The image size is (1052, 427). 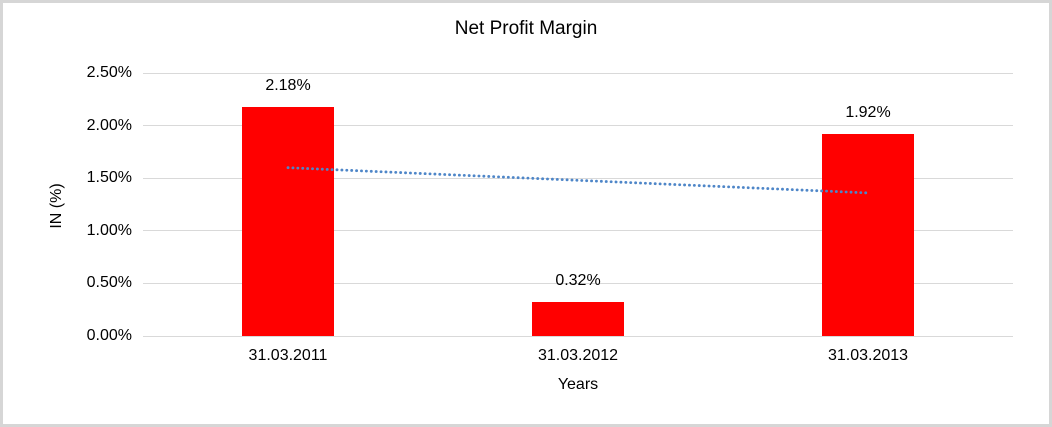 I want to click on data-label: 0.32%, so click(x=578, y=281).